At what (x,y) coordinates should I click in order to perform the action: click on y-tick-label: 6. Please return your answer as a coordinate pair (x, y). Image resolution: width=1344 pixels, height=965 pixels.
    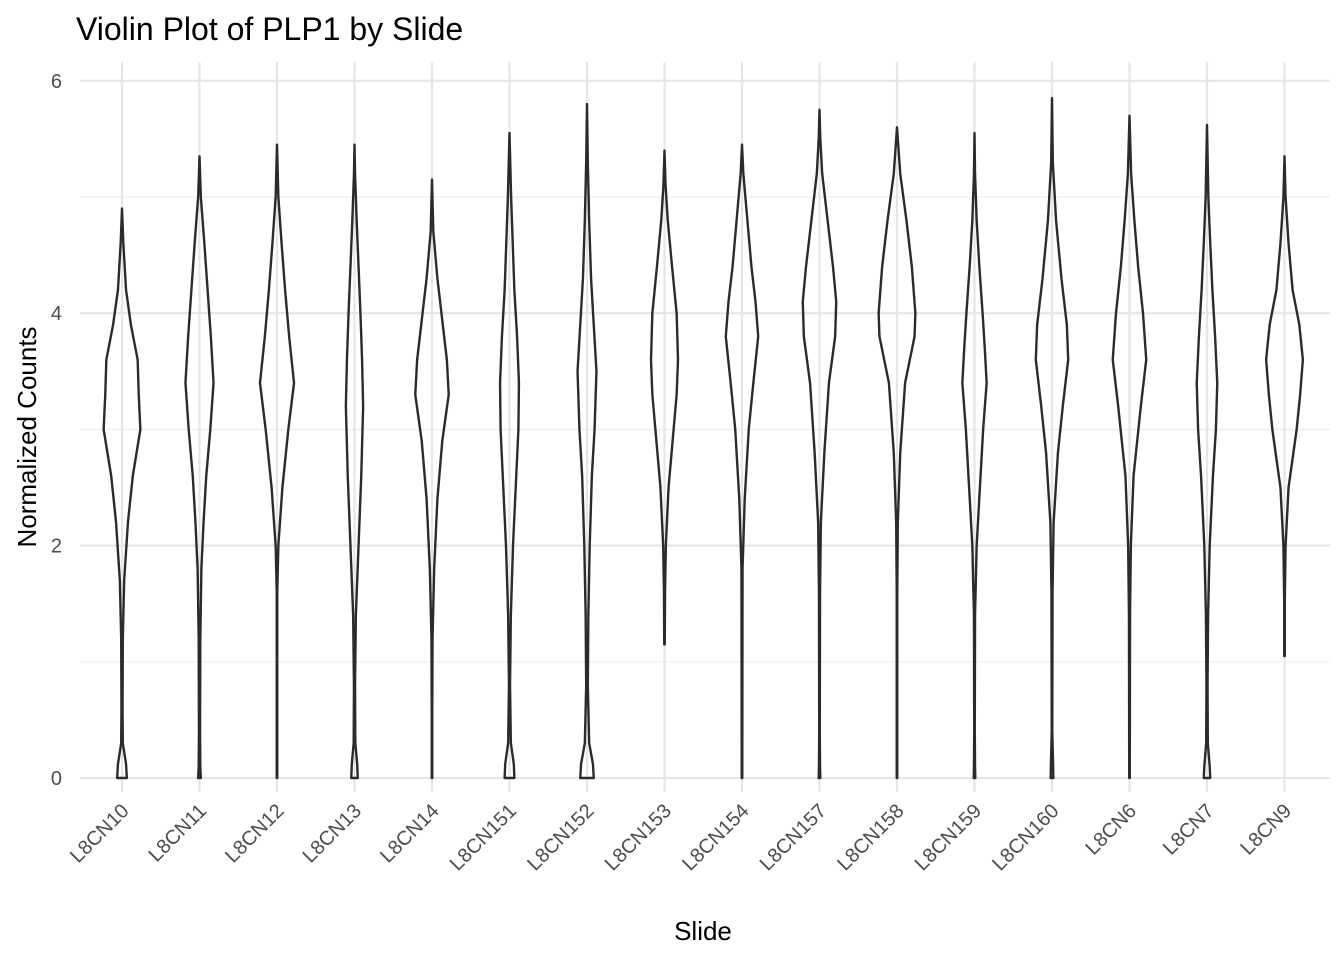
    Looking at the image, I should click on (56, 82).